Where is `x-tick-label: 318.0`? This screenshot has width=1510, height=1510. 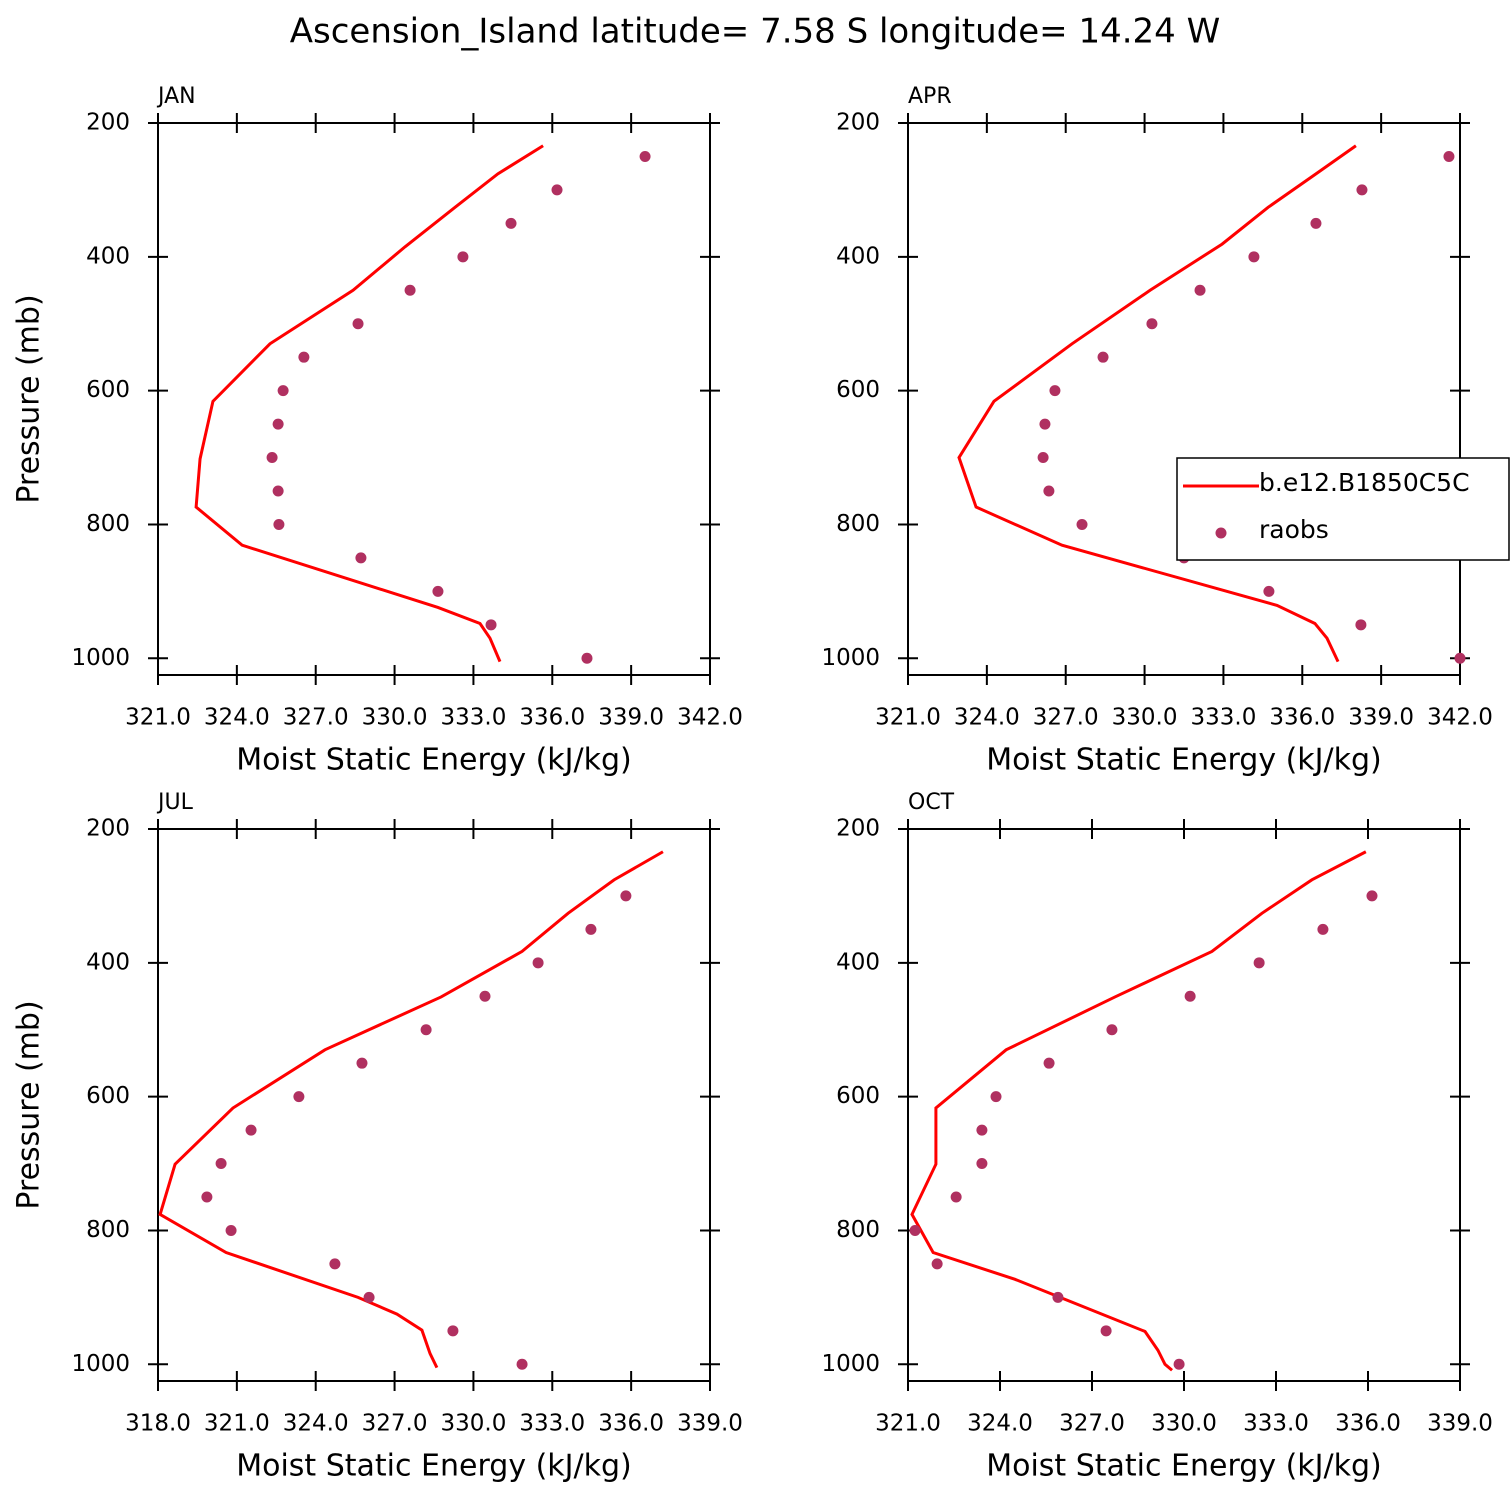 x-tick-label: 318.0 is located at coordinates (158, 1424).